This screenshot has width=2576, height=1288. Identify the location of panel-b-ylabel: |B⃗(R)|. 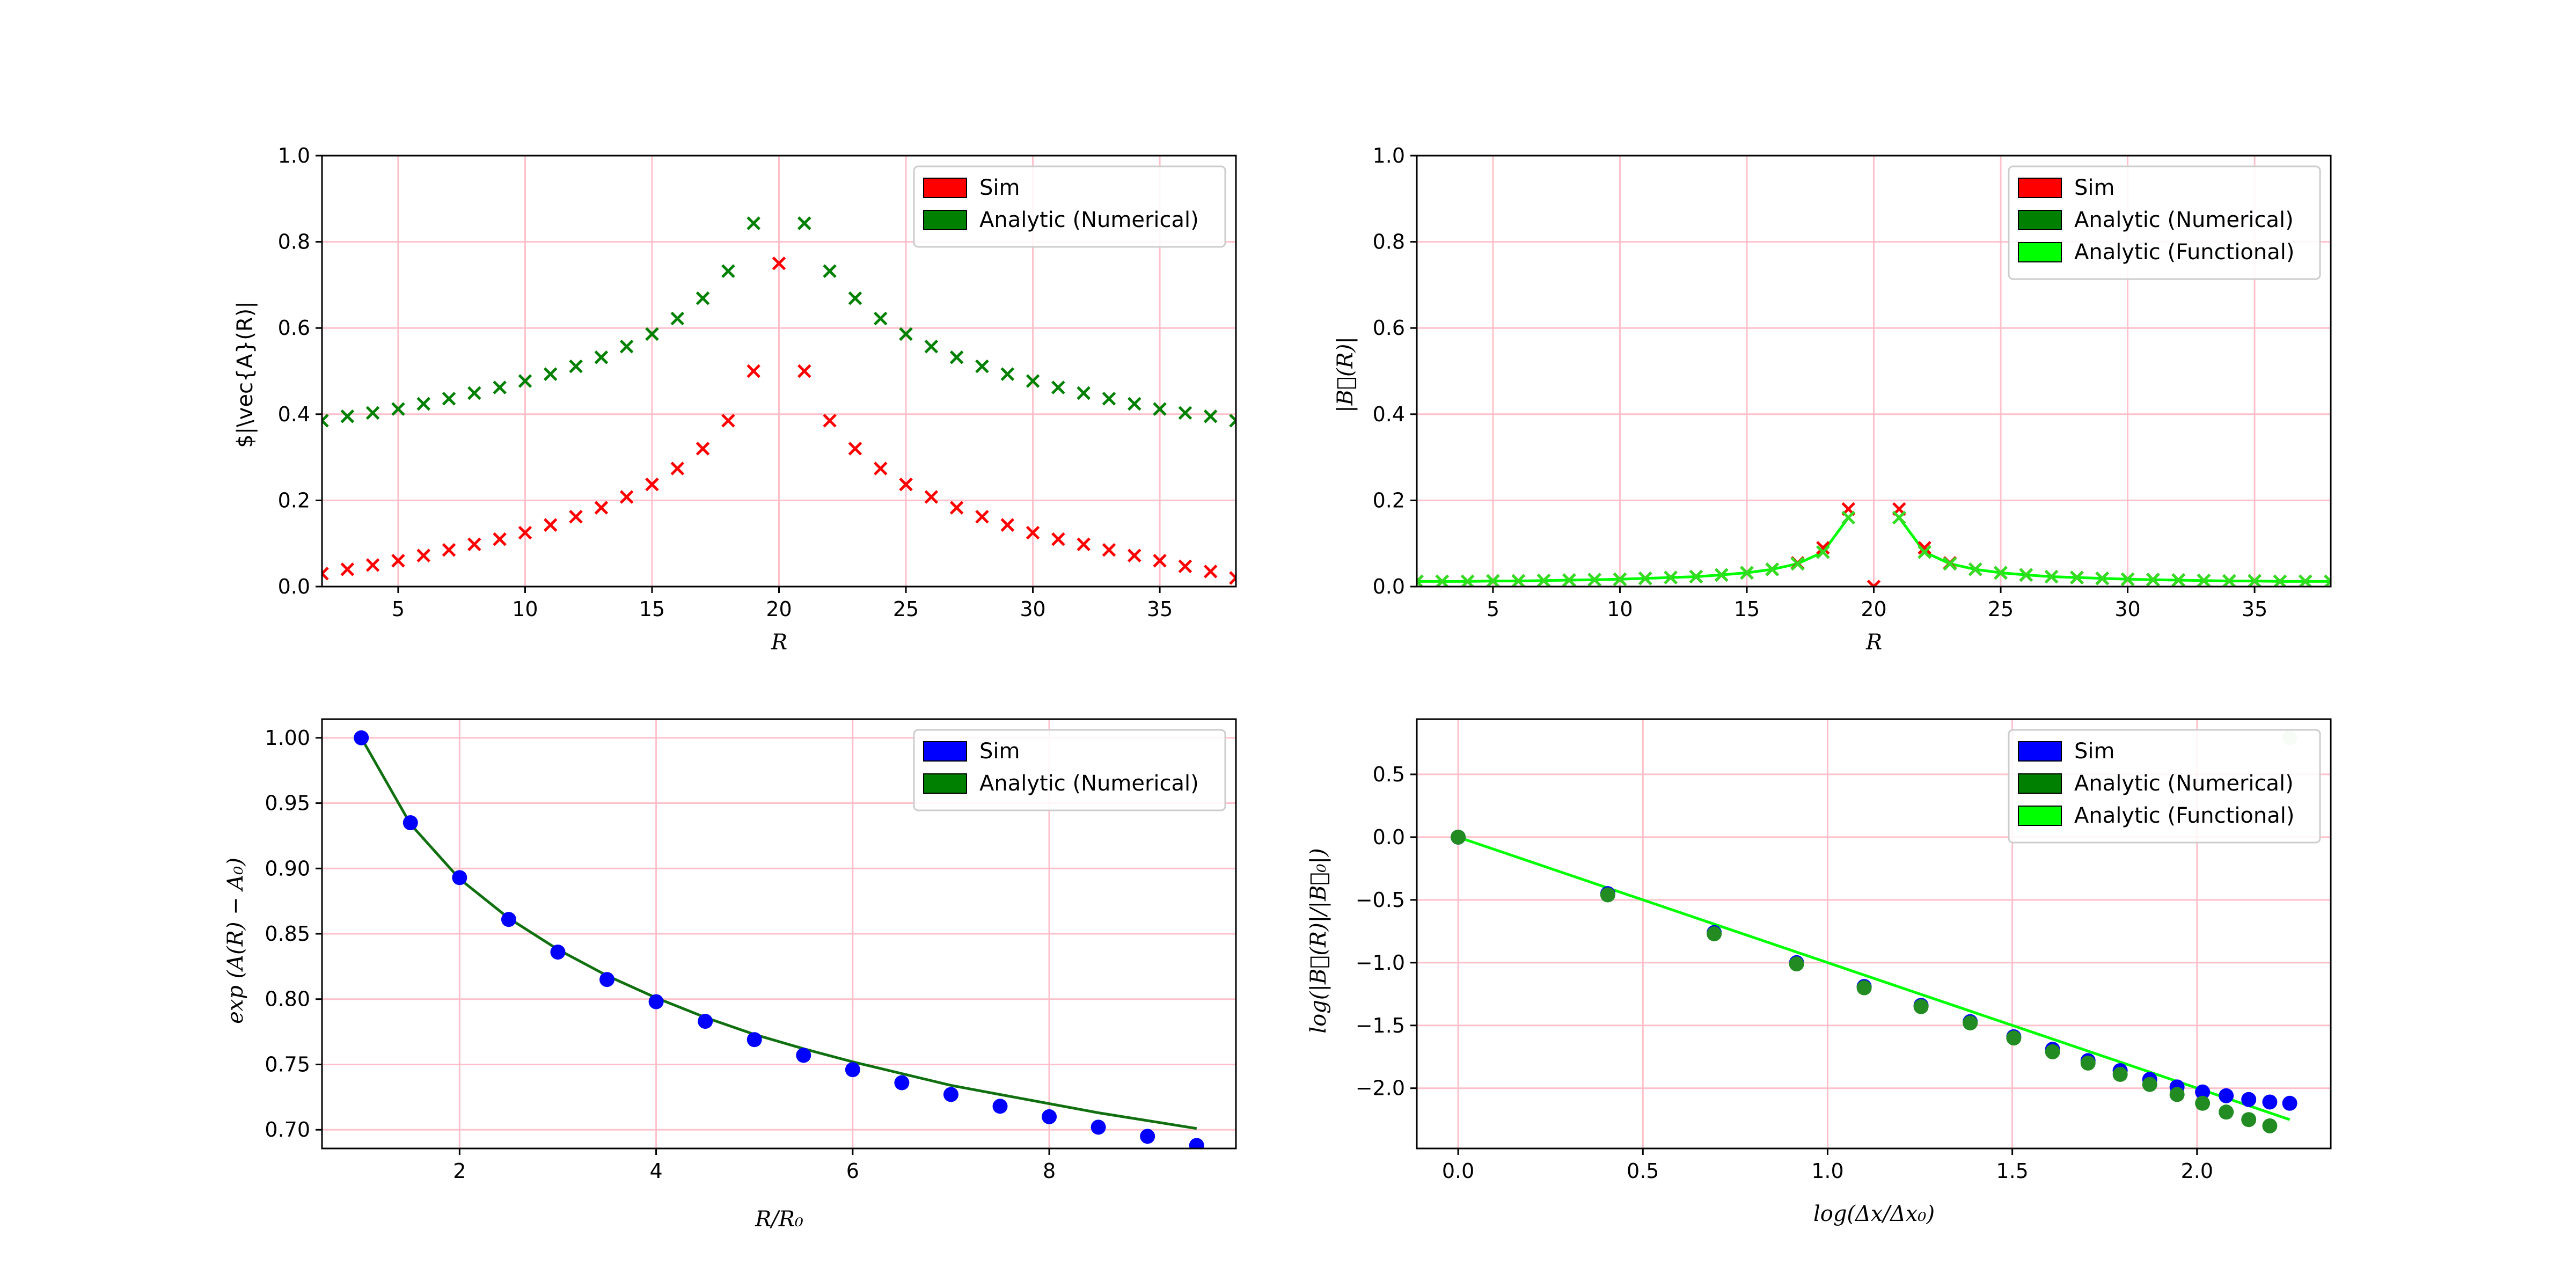
(1345, 374).